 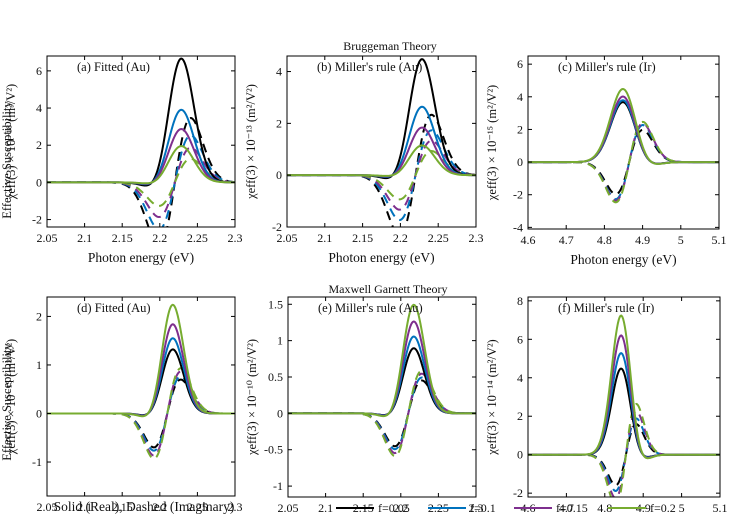 I want to click on shared-ylabel-top: Effective Susceptibility, so click(x=7, y=160).